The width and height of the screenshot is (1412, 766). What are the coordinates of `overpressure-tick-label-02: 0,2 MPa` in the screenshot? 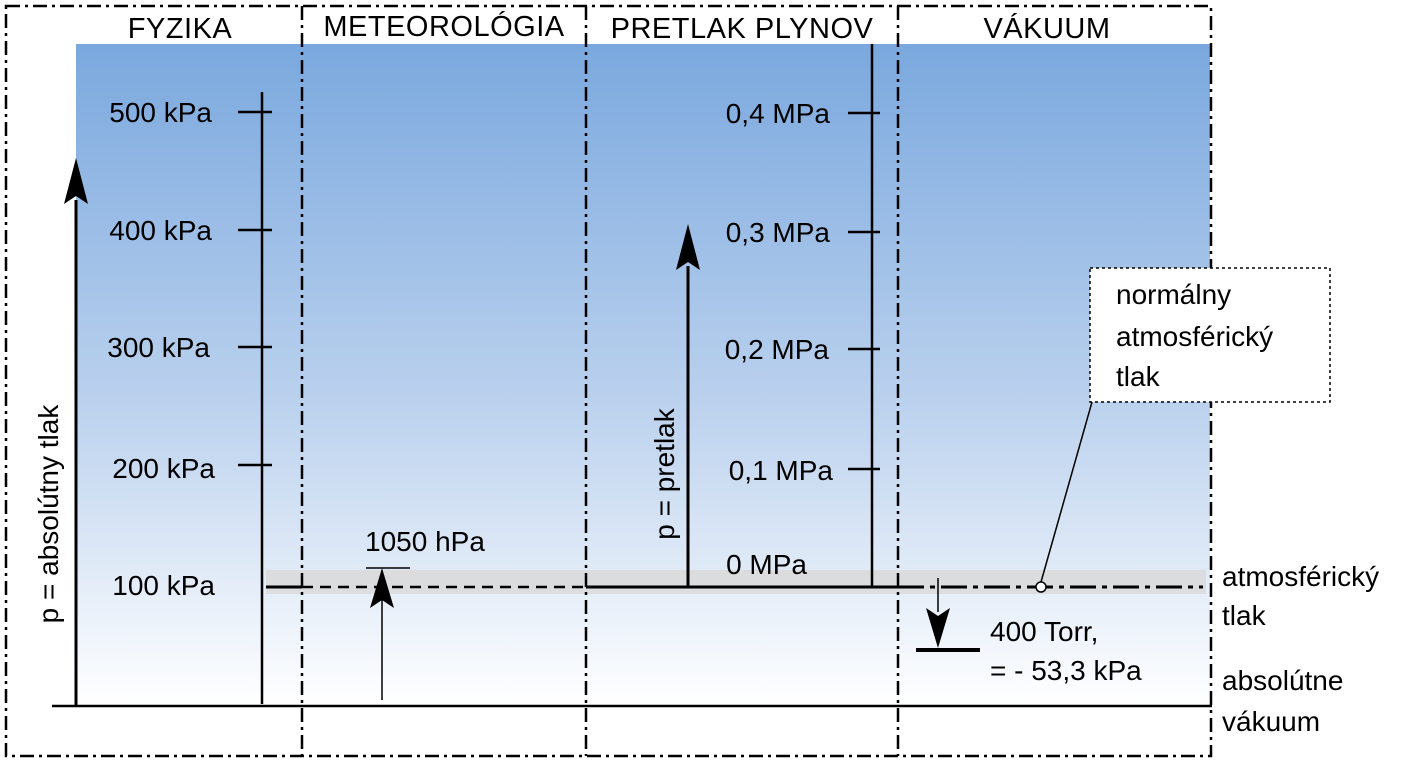 It's located at (777, 349).